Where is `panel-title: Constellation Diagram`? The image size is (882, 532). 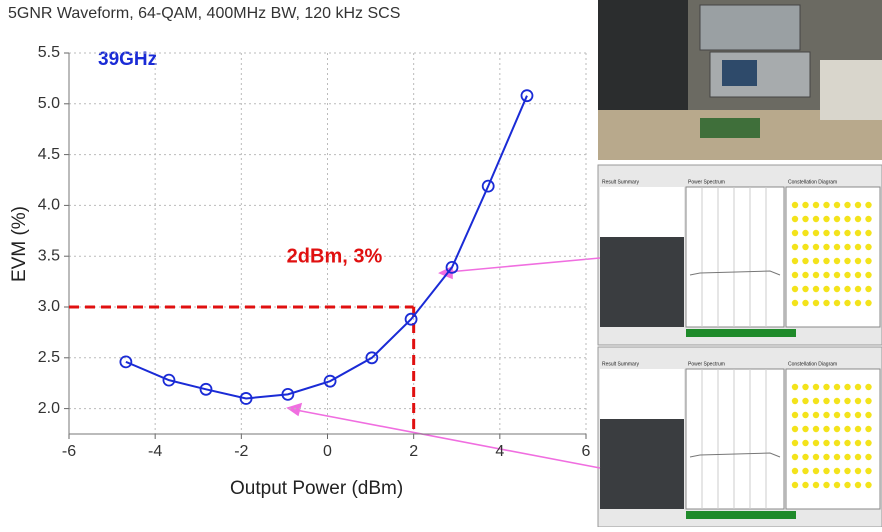
panel-title: Constellation Diagram is located at coordinates (812, 182).